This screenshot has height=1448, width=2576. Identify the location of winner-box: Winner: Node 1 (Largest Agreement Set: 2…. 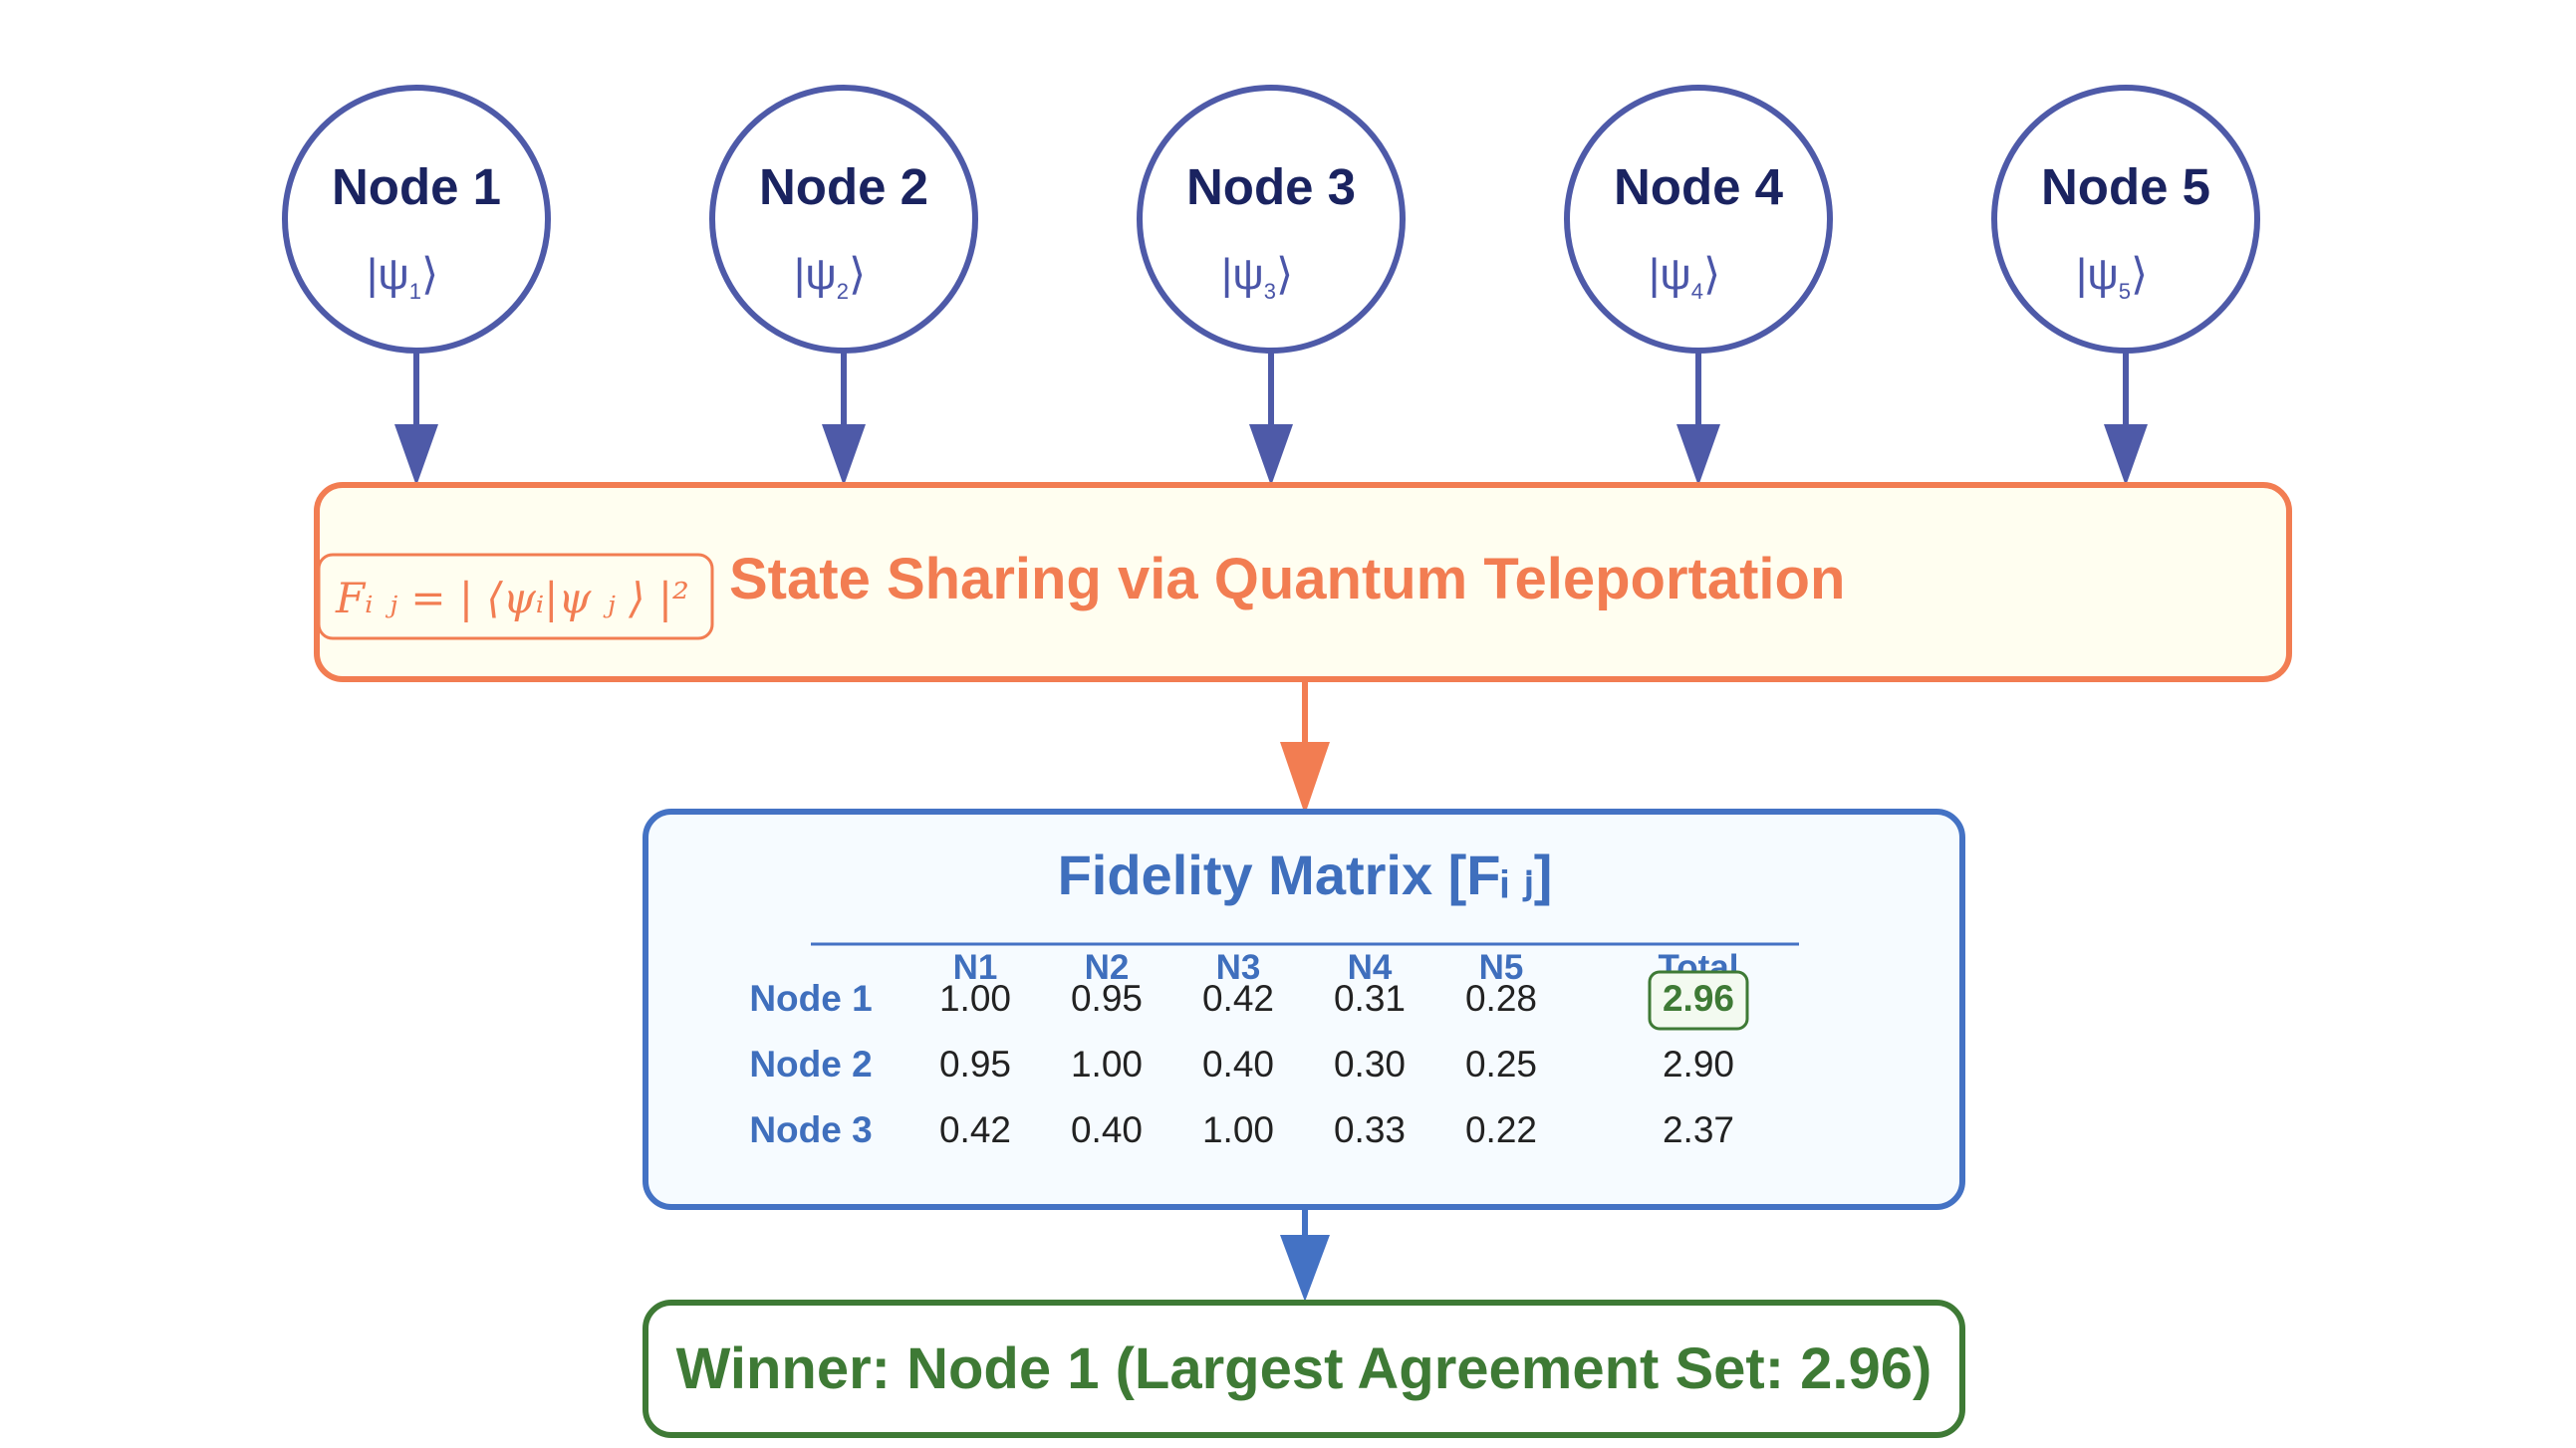
(1304, 1369).